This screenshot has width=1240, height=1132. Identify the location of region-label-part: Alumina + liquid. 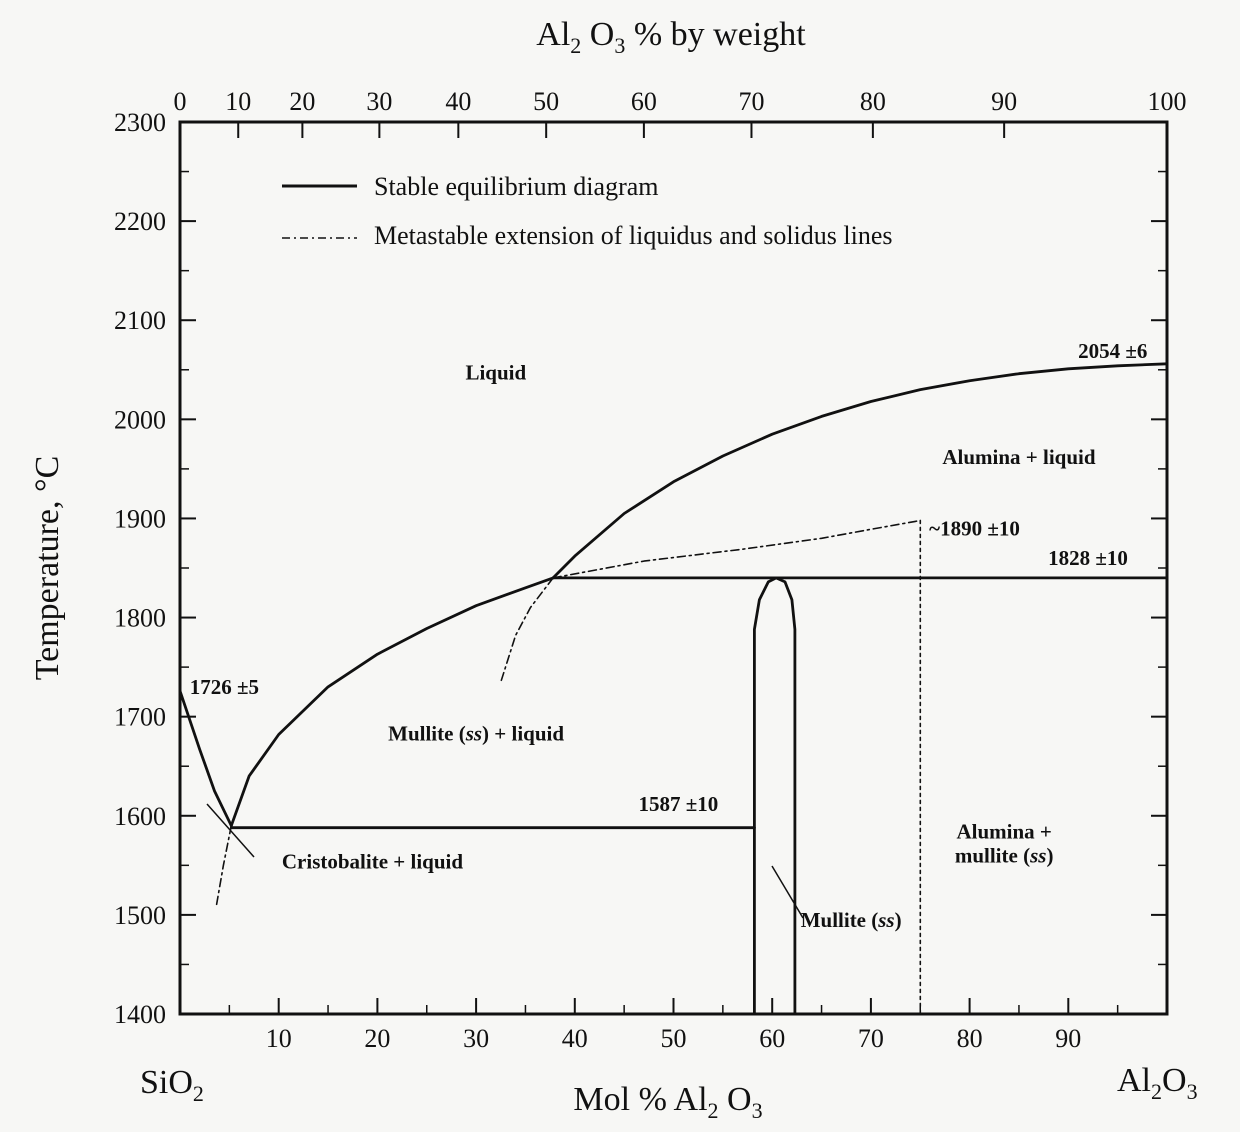
(1019, 457).